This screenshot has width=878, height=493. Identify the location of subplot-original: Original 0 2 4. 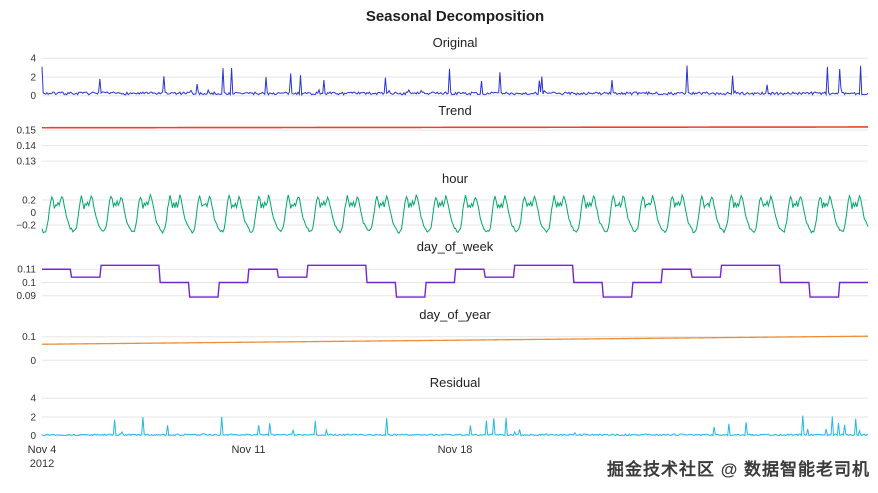
(439, 66).